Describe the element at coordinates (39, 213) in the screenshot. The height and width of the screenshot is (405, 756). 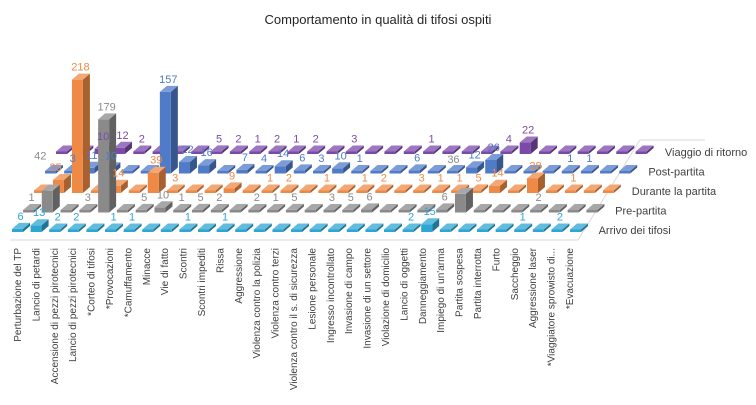
I see `data-label: 13` at that location.